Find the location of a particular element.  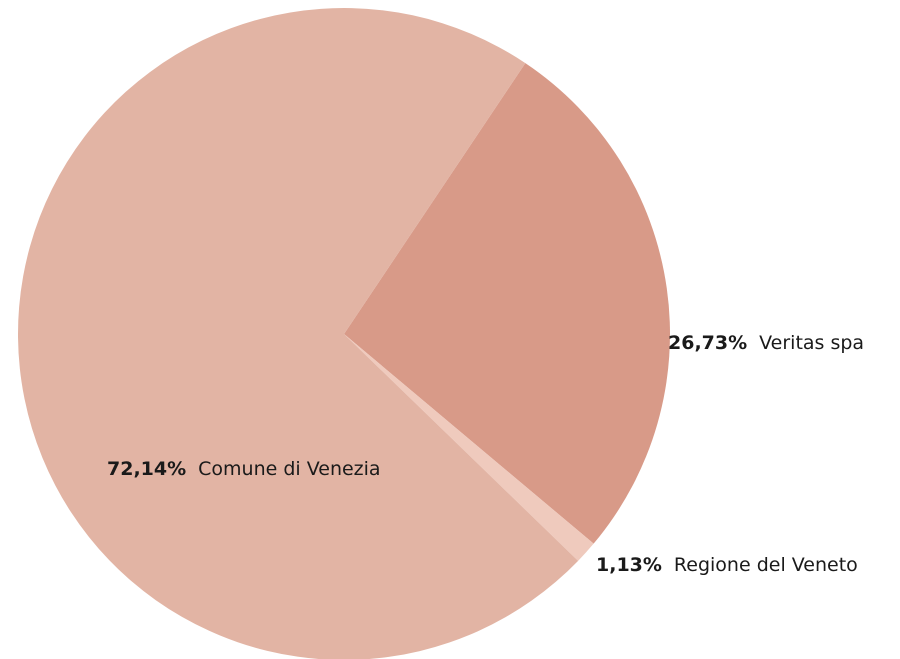

slice-label: 72,14% Comune di Venezia is located at coordinates (244, 469).